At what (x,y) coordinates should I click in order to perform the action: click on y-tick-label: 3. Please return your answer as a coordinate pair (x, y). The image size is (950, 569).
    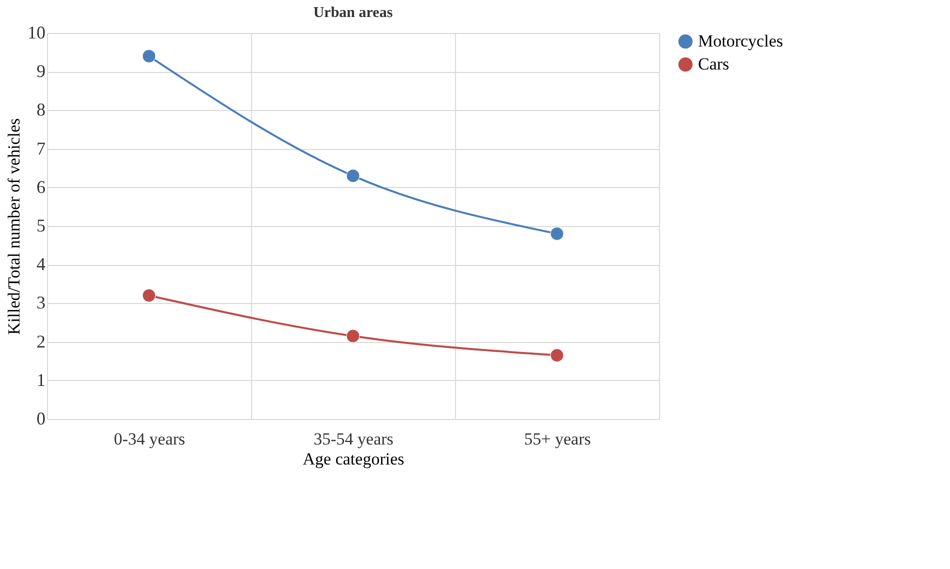
    Looking at the image, I should click on (41, 302).